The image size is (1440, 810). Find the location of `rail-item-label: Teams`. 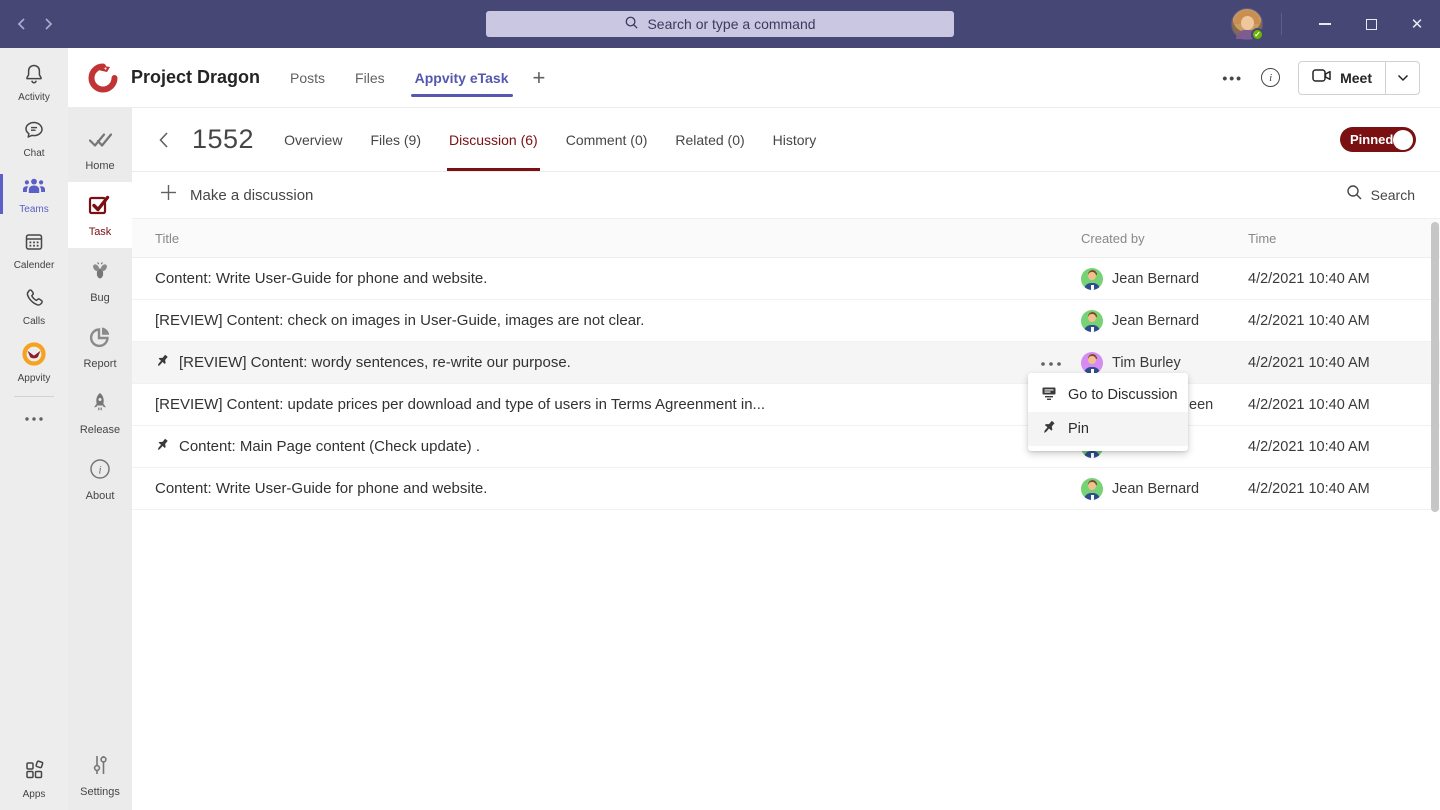

rail-item-label: Teams is located at coordinates (34, 209).